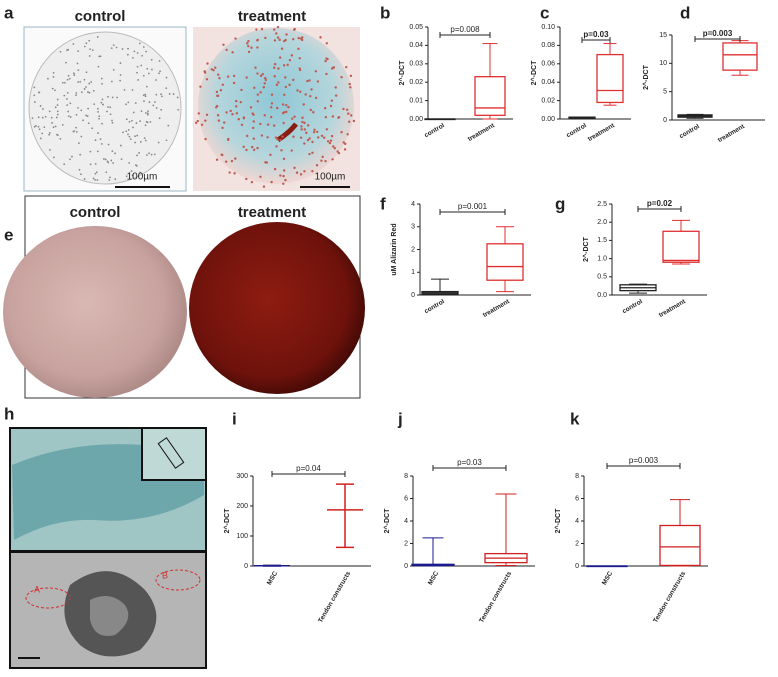 The image size is (778, 677). I want to click on y-tick-label: 8, so click(577, 476).